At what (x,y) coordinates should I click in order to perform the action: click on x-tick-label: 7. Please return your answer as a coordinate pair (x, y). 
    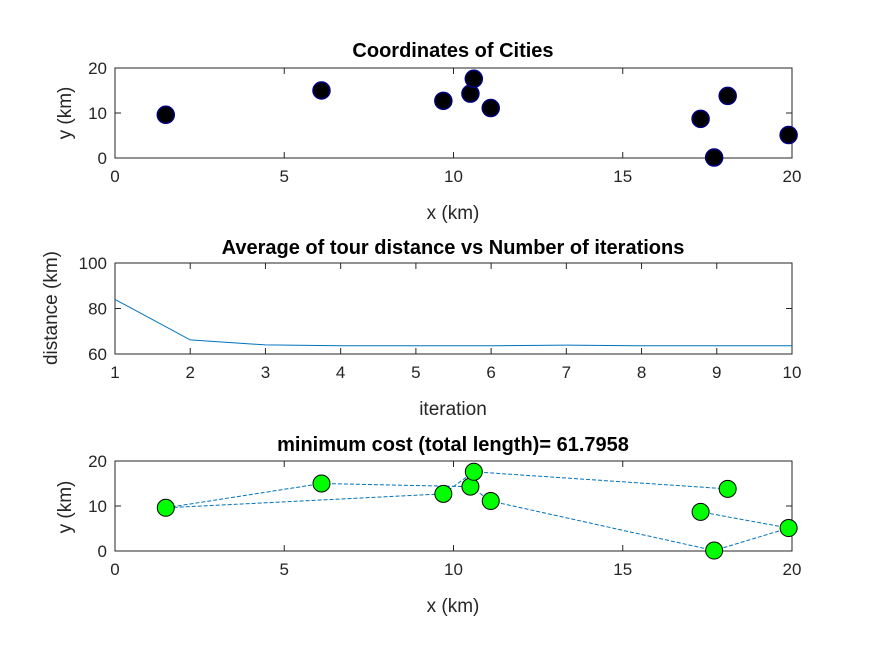
    Looking at the image, I should click on (566, 372).